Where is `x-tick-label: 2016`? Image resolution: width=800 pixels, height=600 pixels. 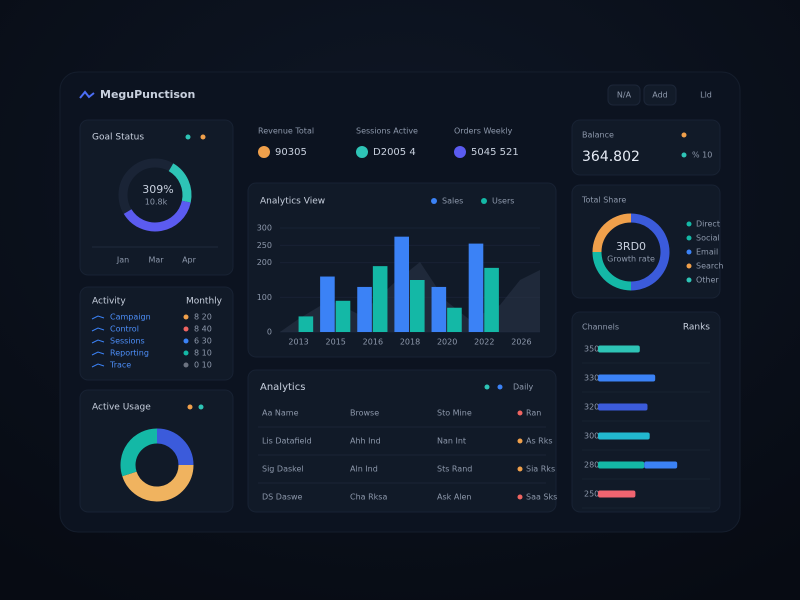 x-tick-label: 2016 is located at coordinates (373, 342).